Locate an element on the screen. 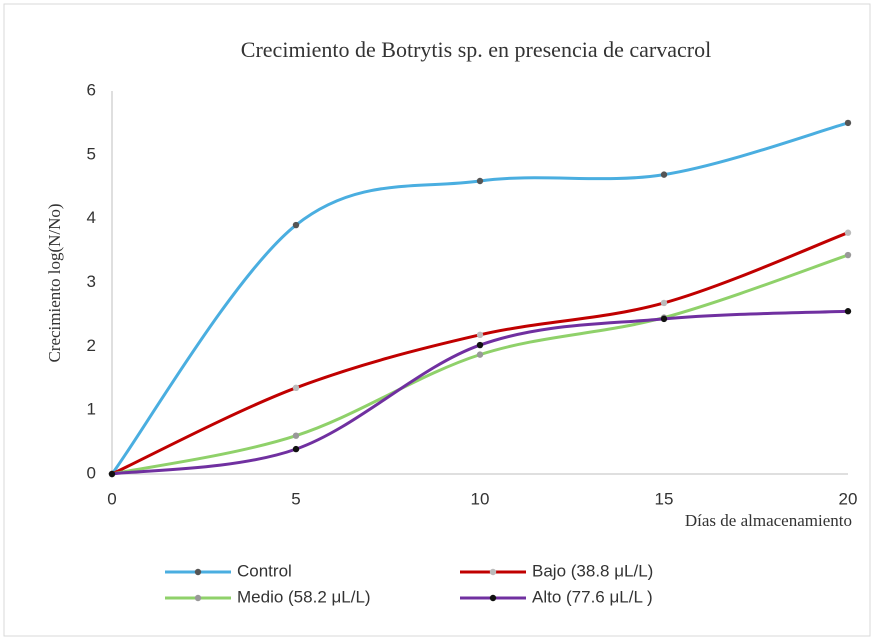  legend-label: Control is located at coordinates (264, 570).